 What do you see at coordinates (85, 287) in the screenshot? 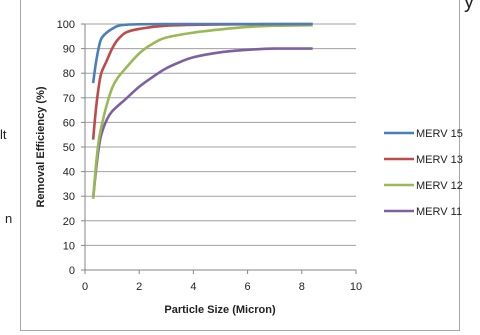
I see `x-tick-label: 0` at bounding box center [85, 287].